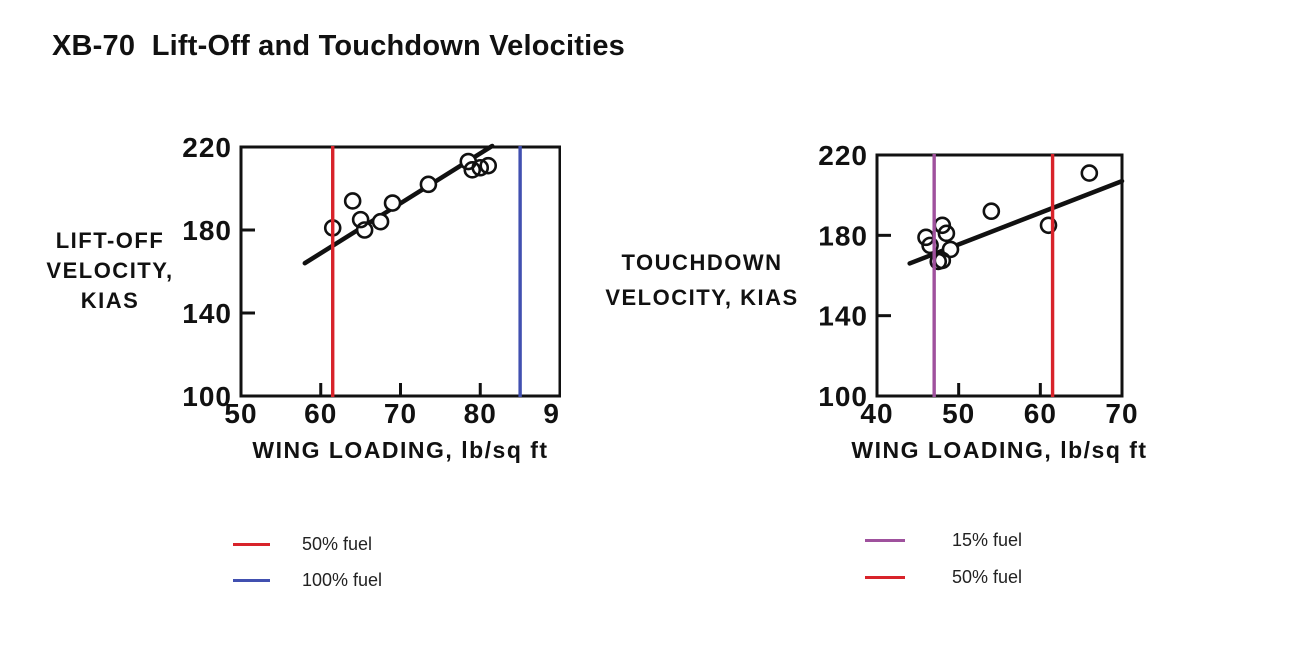 This screenshot has width=1300, height=661. Describe the element at coordinates (110, 300) in the screenshot. I see `y-axis-label-line: KIAS` at that location.